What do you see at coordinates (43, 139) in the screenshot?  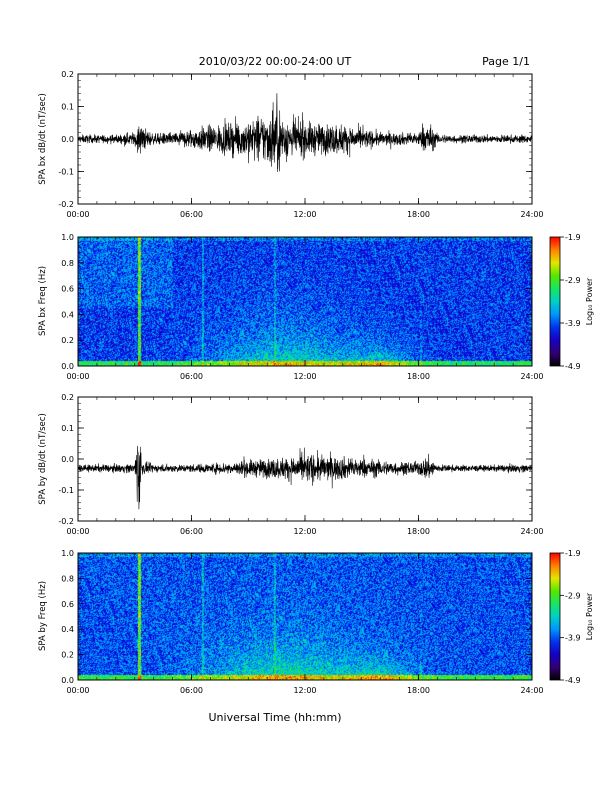 I see `bx-dbdt-ylabel: SPA bx dB/dt (nT/sec)` at bounding box center [43, 139].